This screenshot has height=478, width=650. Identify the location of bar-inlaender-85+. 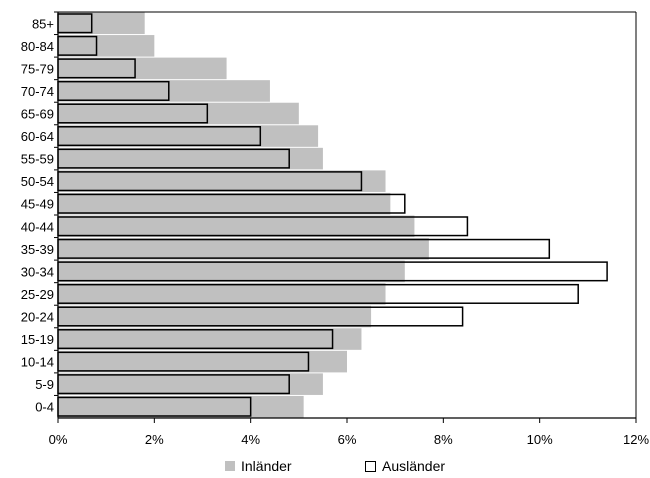
(101, 23).